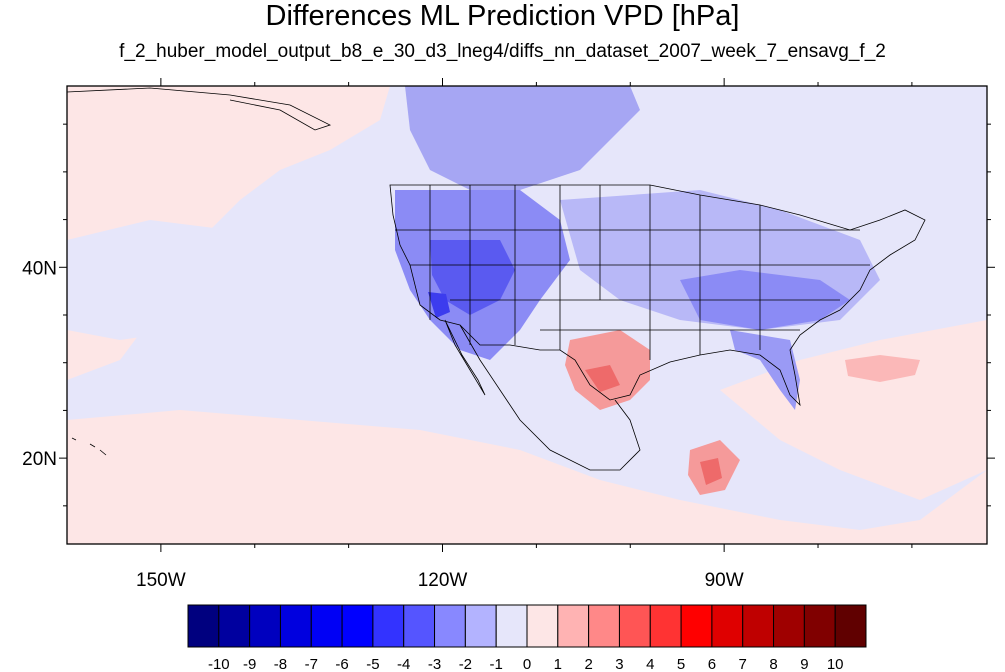 The height and width of the screenshot is (672, 1005). I want to click on lat-tick-label: 40N, so click(39, 268).